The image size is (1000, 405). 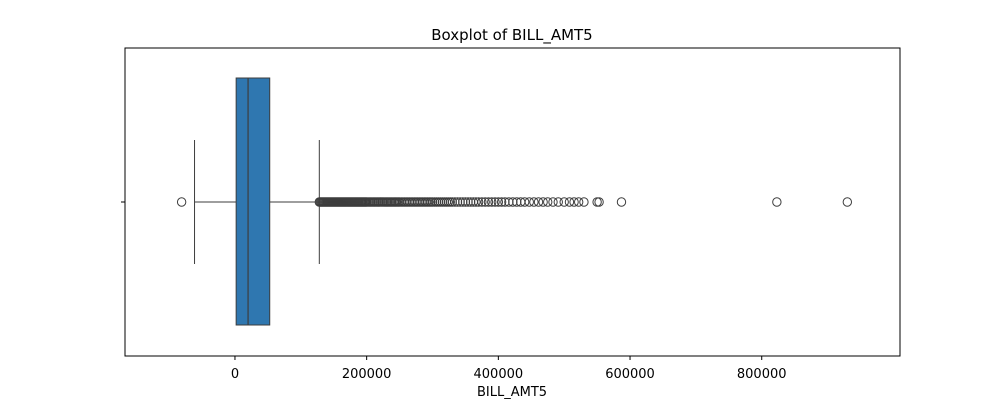 What do you see at coordinates (253, 201) in the screenshot?
I see `box-iqr` at bounding box center [253, 201].